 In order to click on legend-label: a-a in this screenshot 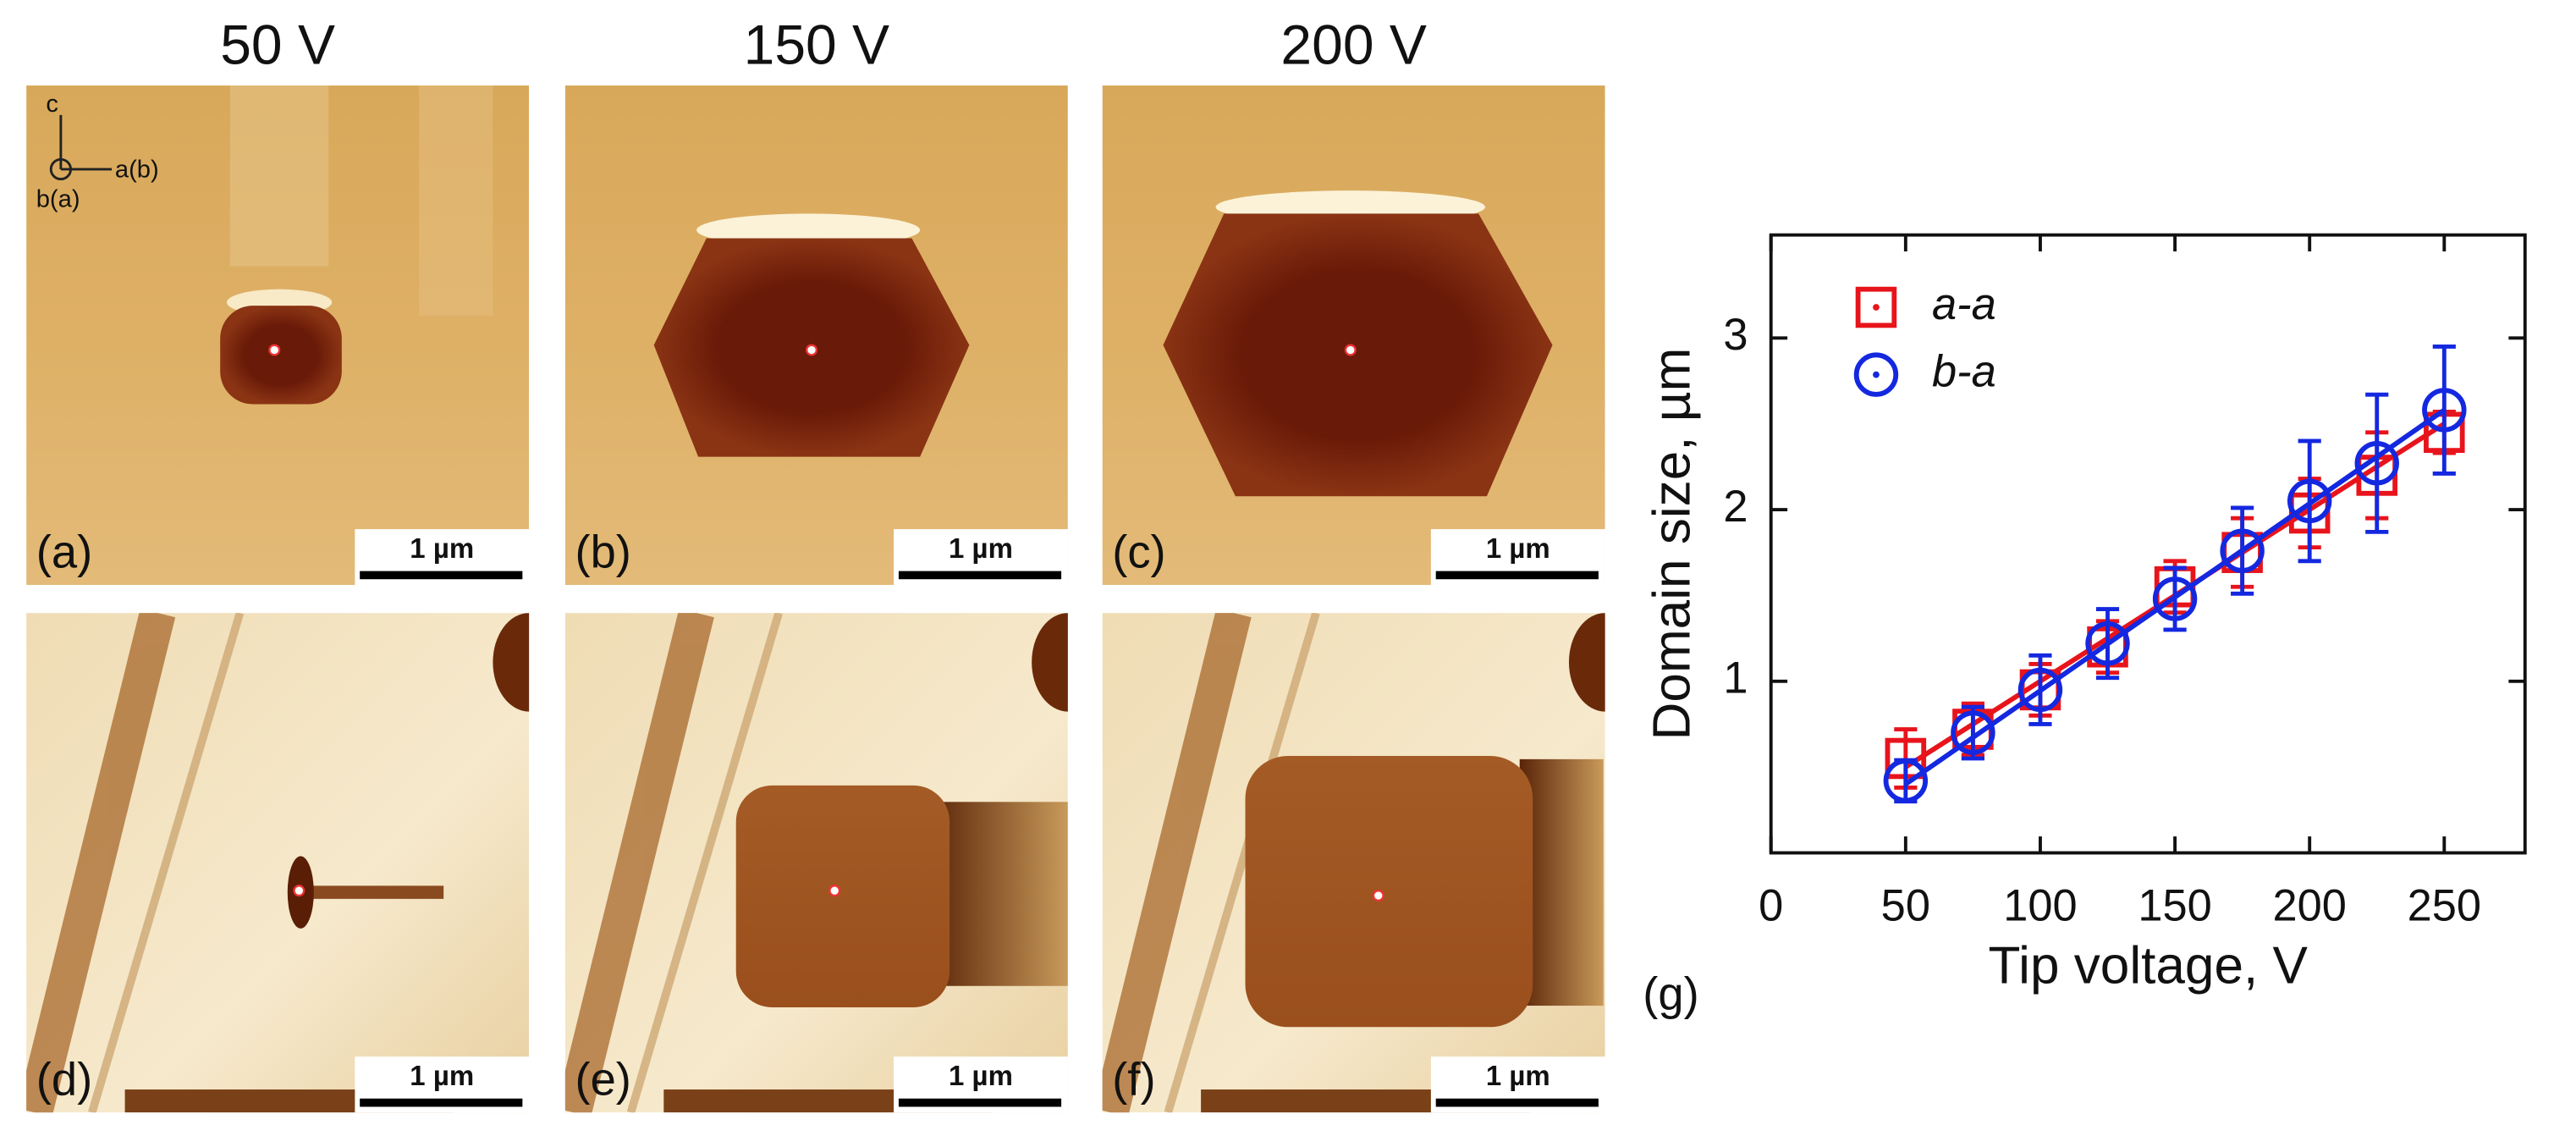, I will do `click(1964, 304)`.